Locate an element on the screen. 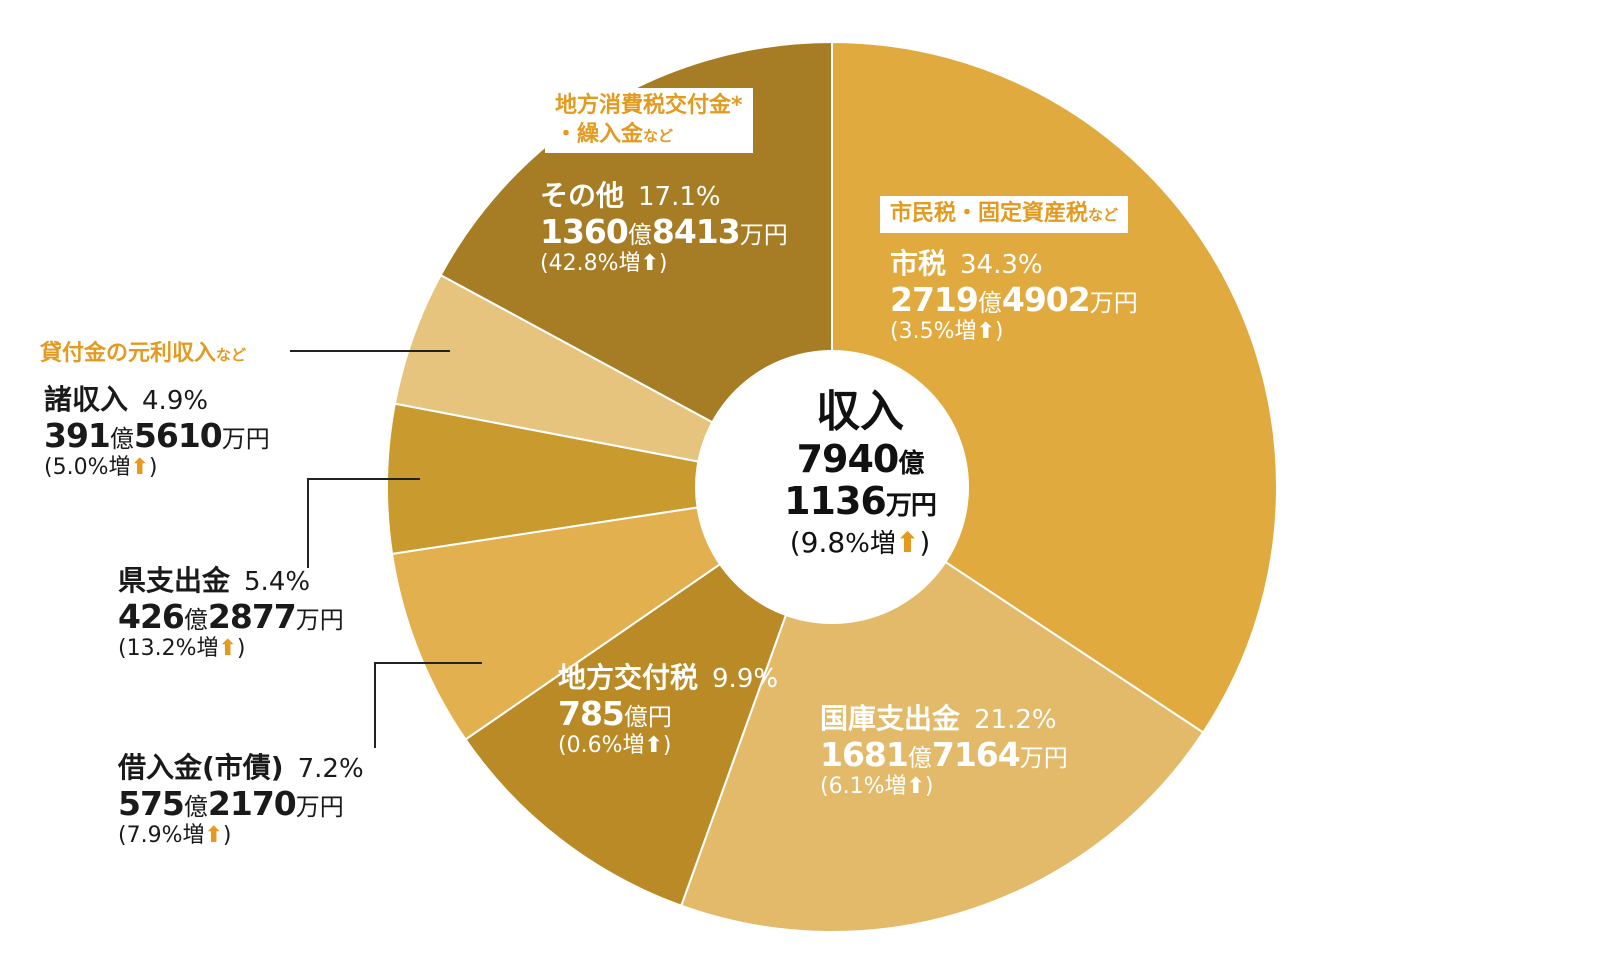 The image size is (1600, 969). center-title: 収入 is located at coordinates (860, 411).